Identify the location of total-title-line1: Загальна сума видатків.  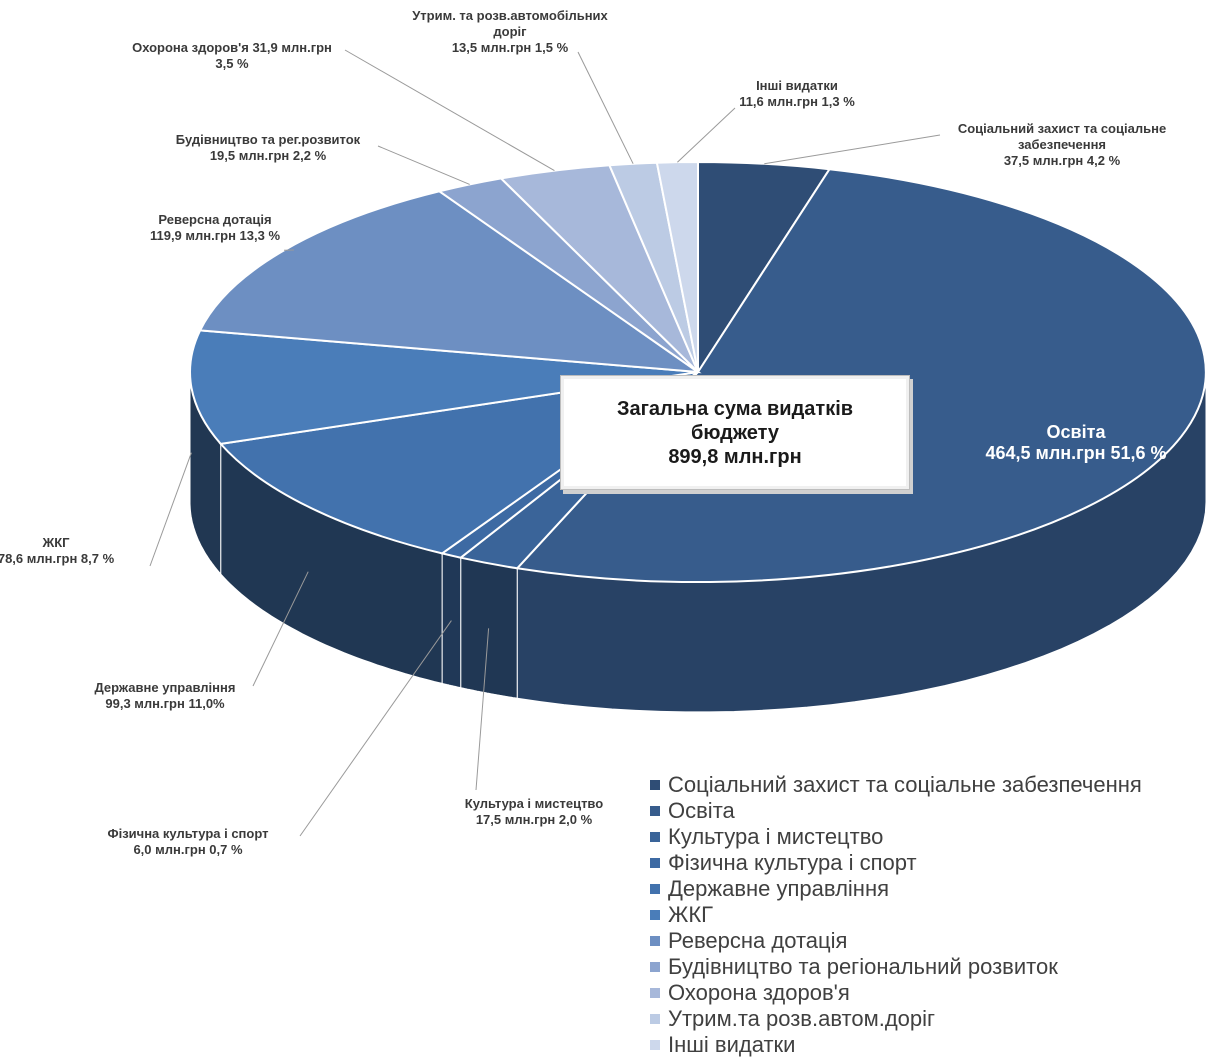
(735, 409).